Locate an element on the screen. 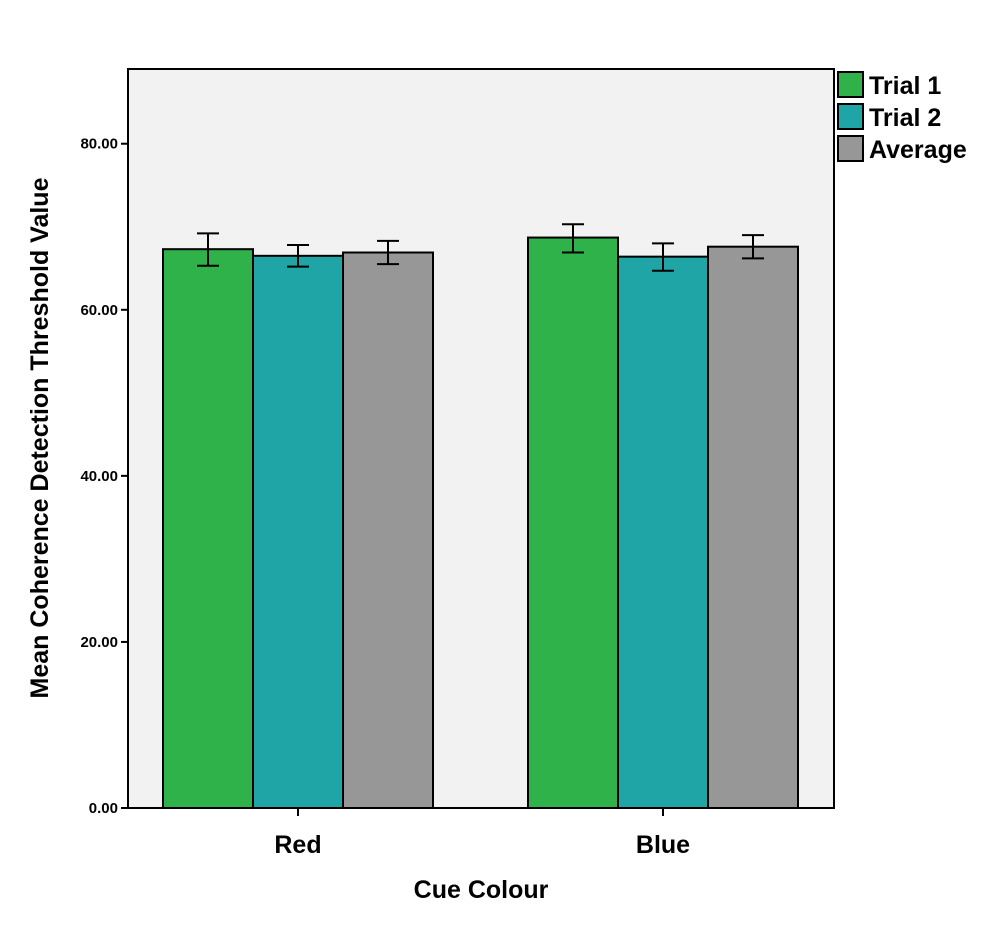 This screenshot has height=941, width=1000. x-axis-title: Cue Colour is located at coordinates (481, 890).